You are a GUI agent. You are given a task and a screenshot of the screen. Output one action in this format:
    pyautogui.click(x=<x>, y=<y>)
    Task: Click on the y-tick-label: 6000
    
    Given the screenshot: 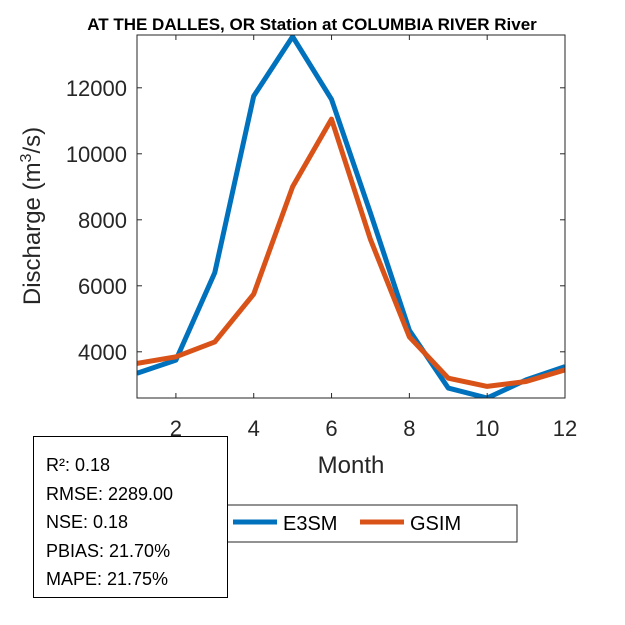 What is the action you would take?
    pyautogui.click(x=102, y=286)
    